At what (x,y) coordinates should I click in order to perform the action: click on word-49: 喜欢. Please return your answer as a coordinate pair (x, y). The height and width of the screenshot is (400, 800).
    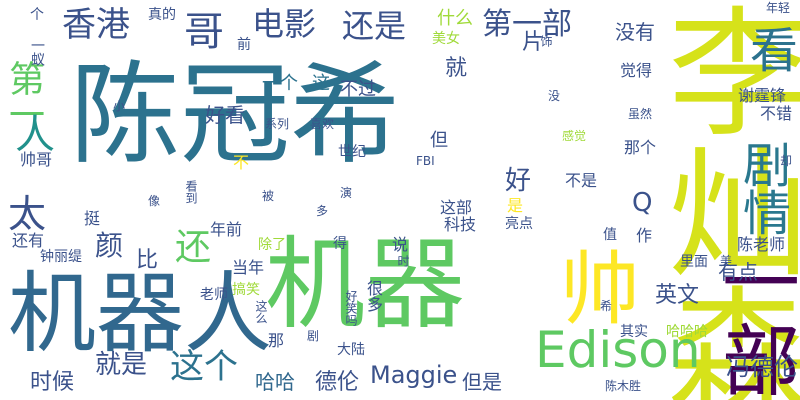
    Looking at the image, I should click on (322, 124).